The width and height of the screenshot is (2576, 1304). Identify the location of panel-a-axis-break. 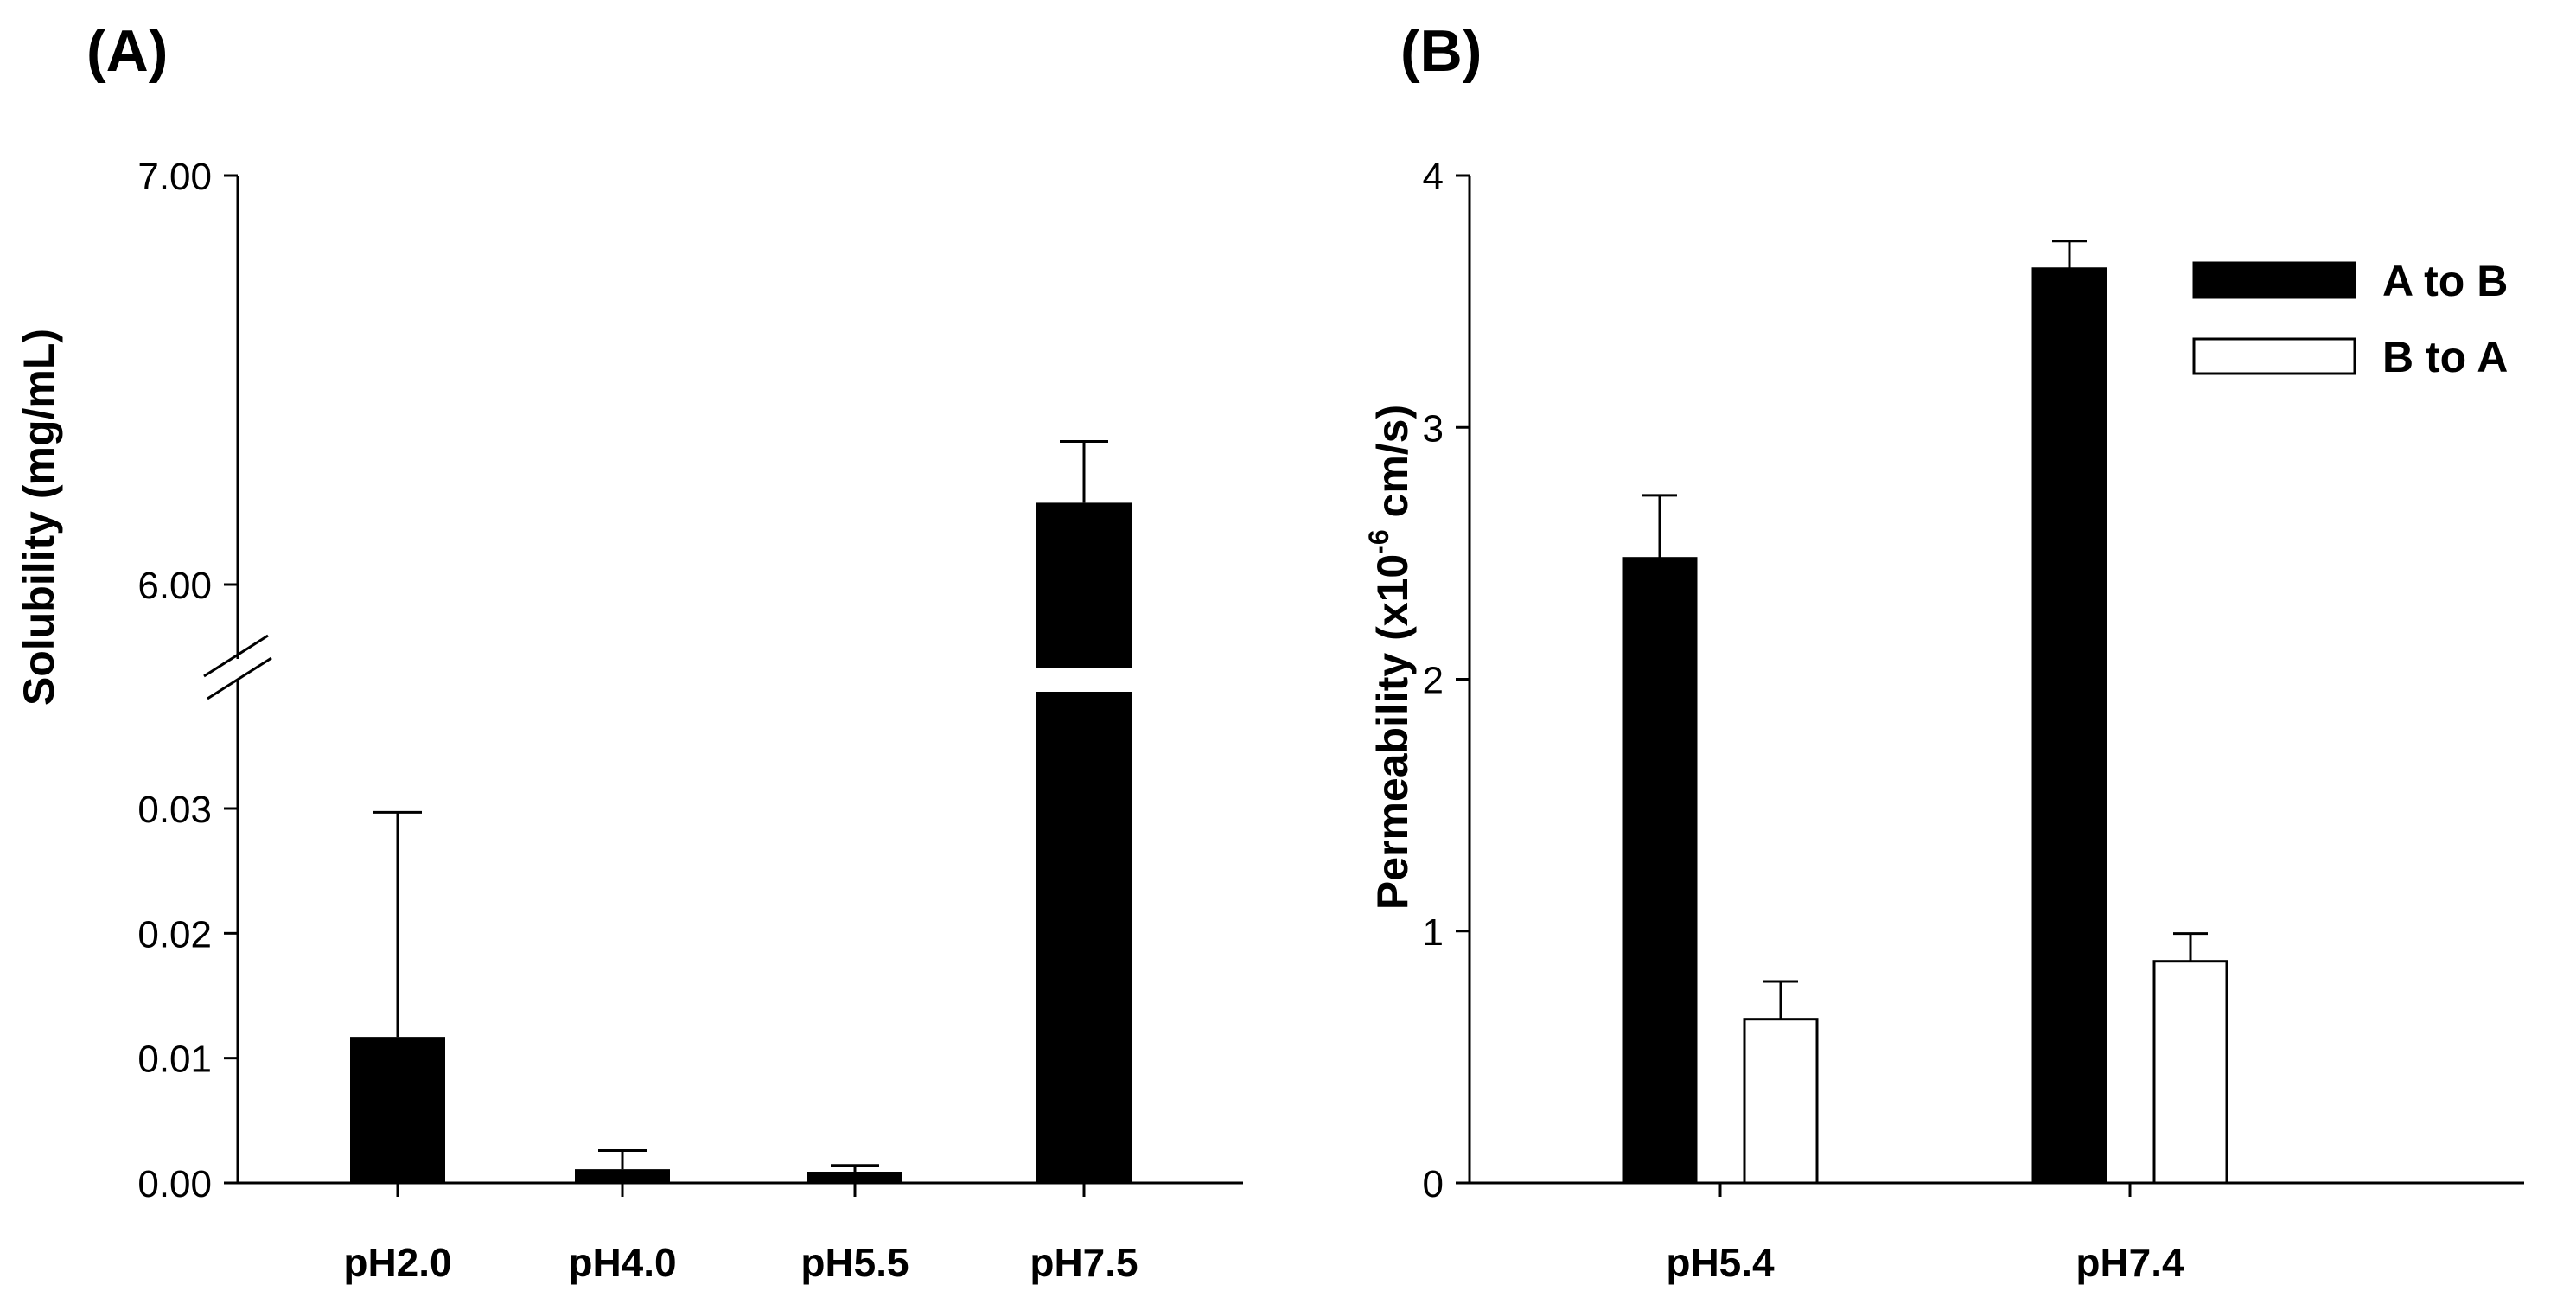
(237, 667).